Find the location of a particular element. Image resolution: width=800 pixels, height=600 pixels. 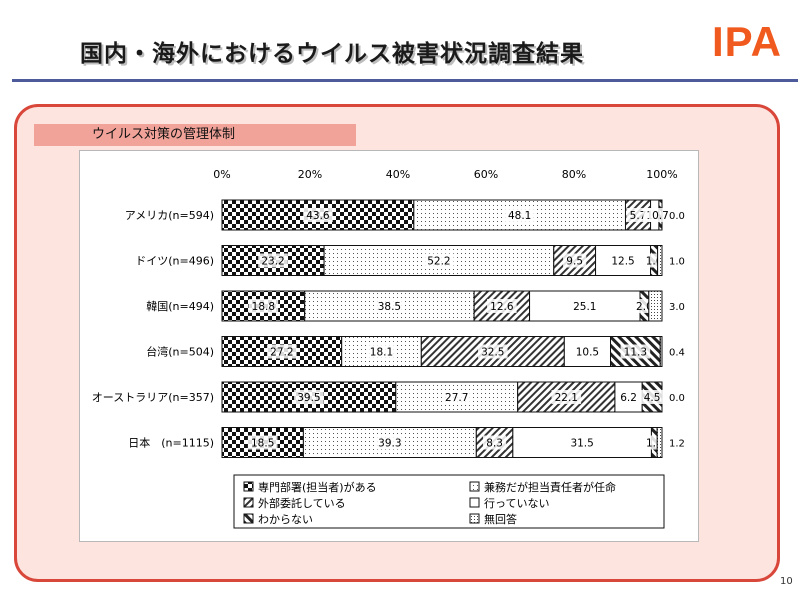

x-tick-label: 80% is located at coordinates (574, 174).